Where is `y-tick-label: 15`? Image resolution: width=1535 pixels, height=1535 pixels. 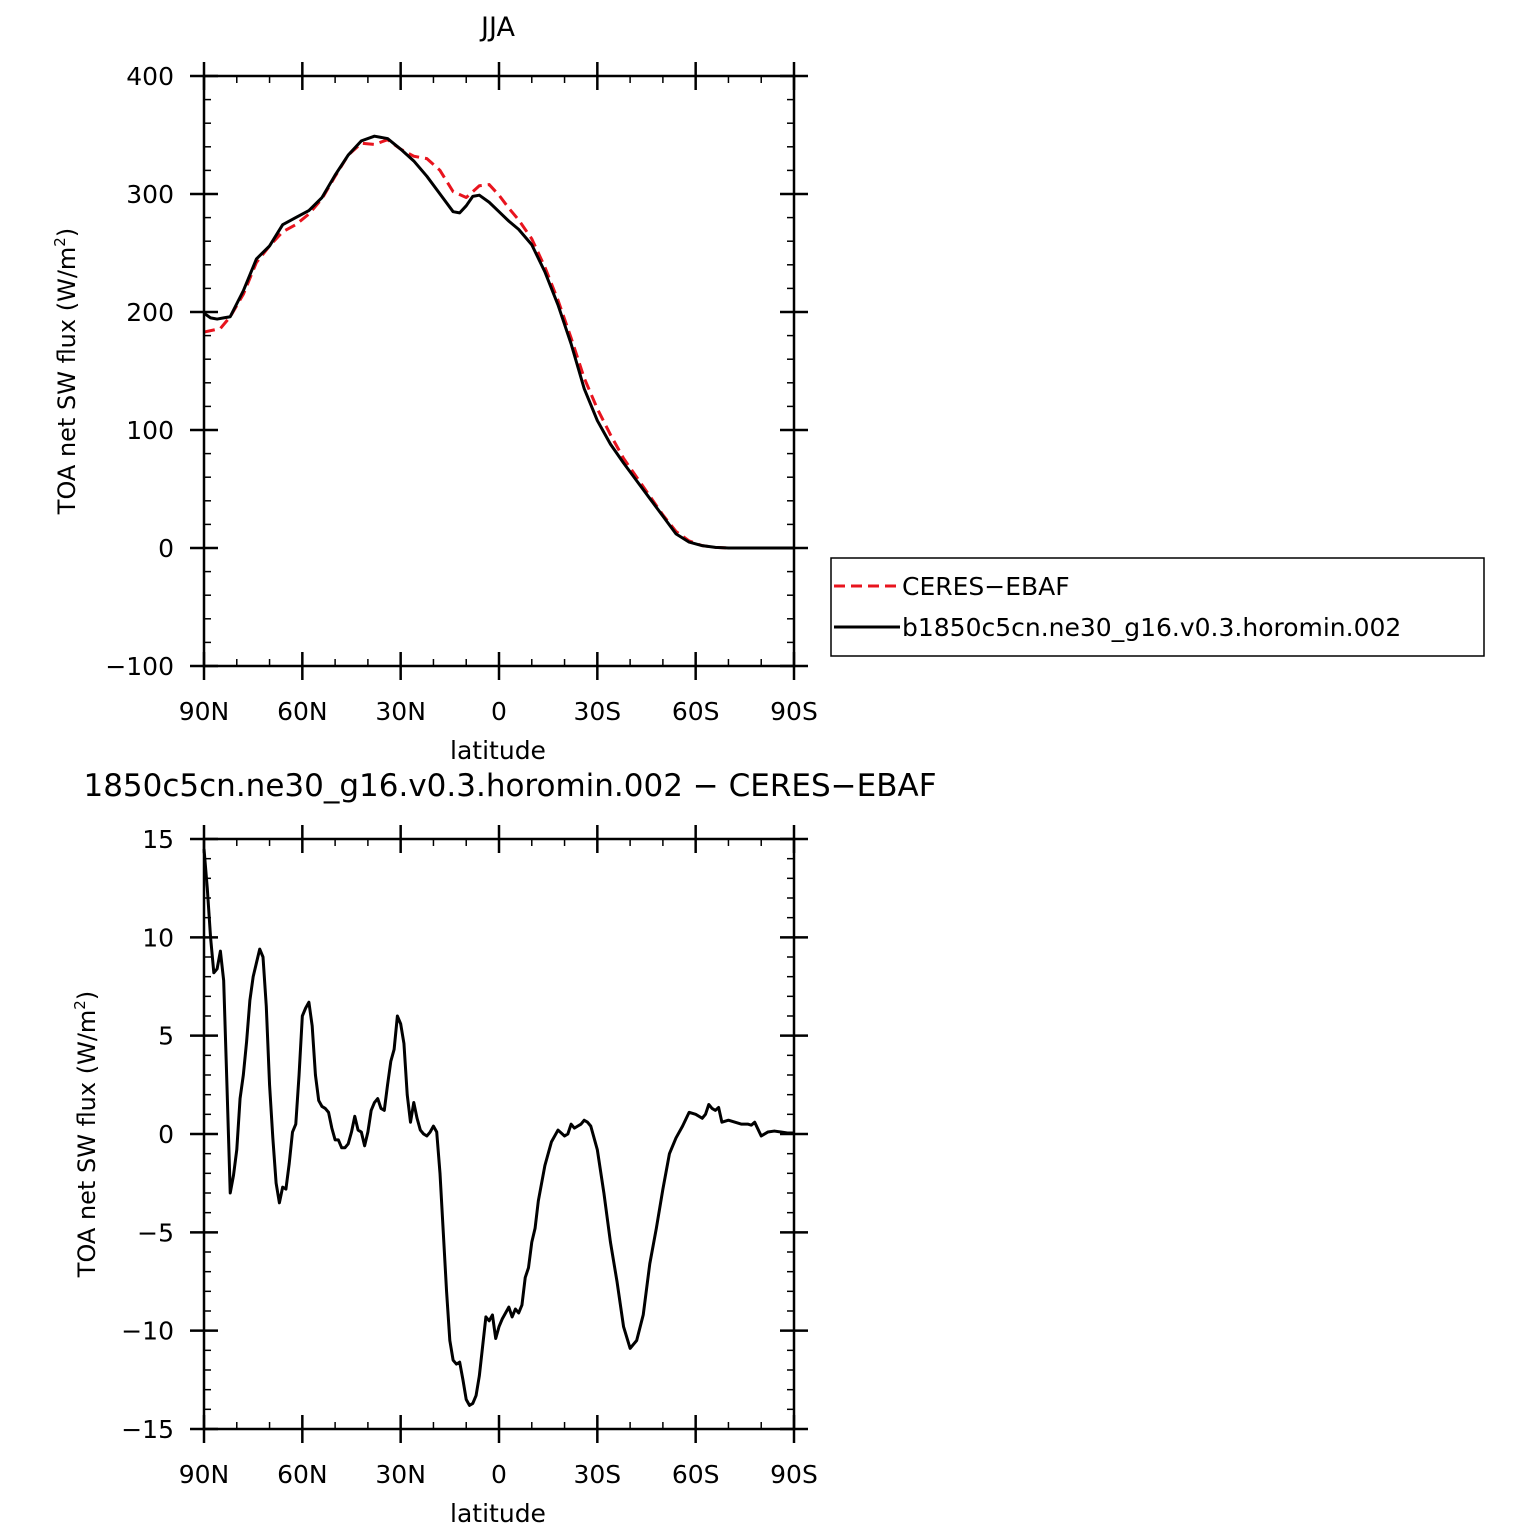 y-tick-label: 15 is located at coordinates (158, 839).